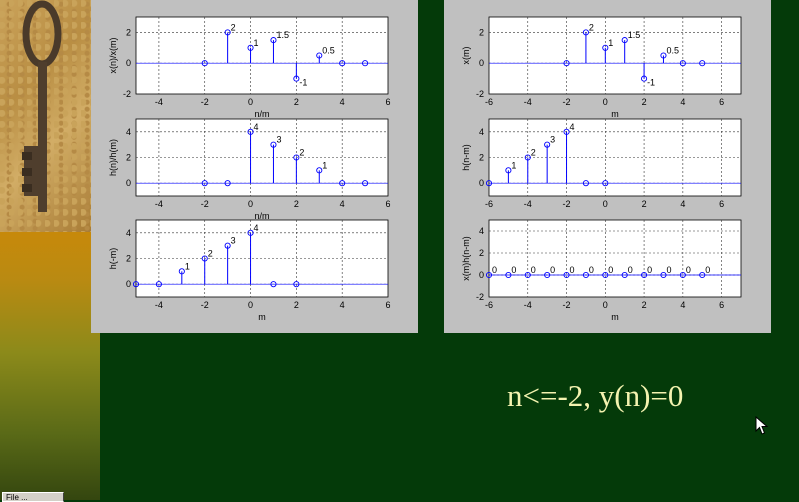 The width and height of the screenshot is (799, 502). What do you see at coordinates (644, 204) in the screenshot?
I see `x-tick-label: 2` at bounding box center [644, 204].